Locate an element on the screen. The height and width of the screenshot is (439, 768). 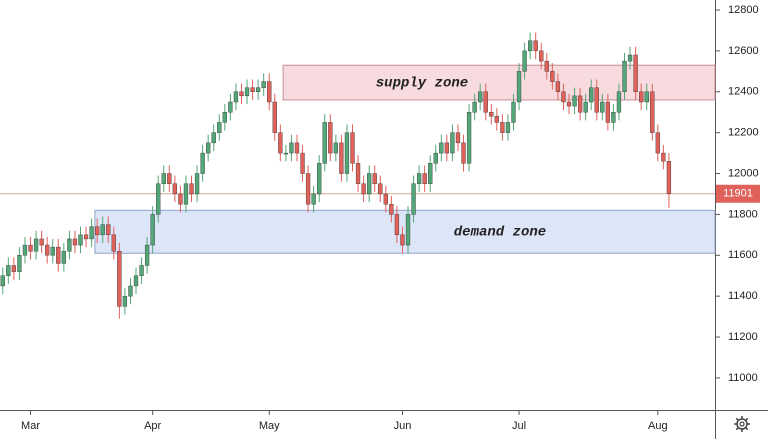
gear-hub is located at coordinates (742, 424).